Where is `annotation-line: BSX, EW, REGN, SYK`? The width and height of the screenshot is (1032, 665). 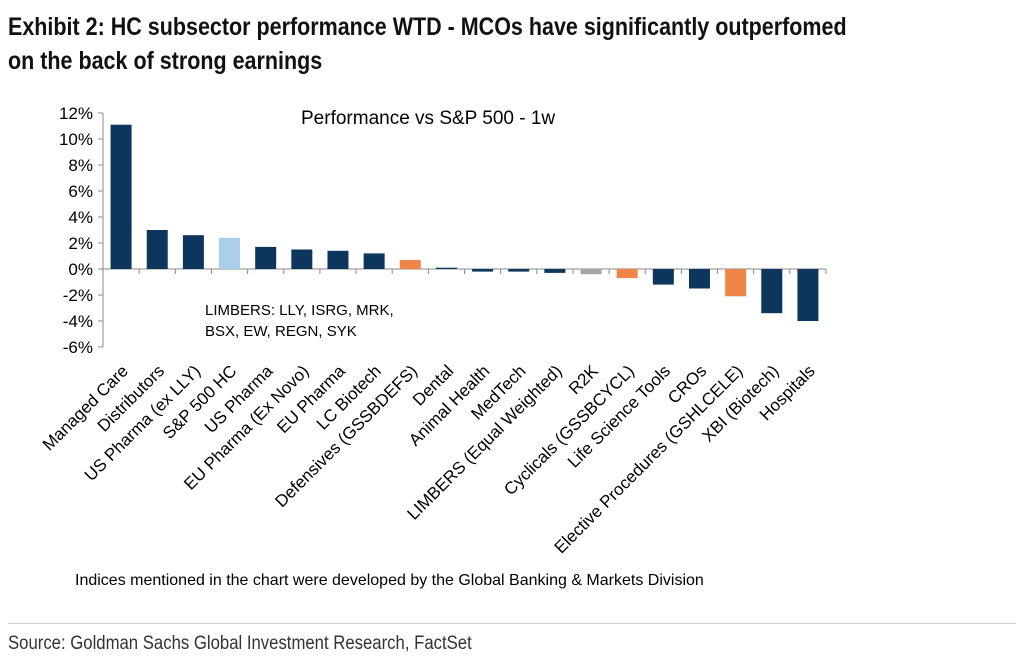 annotation-line: BSX, EW, REGN, SYK is located at coordinates (281, 331).